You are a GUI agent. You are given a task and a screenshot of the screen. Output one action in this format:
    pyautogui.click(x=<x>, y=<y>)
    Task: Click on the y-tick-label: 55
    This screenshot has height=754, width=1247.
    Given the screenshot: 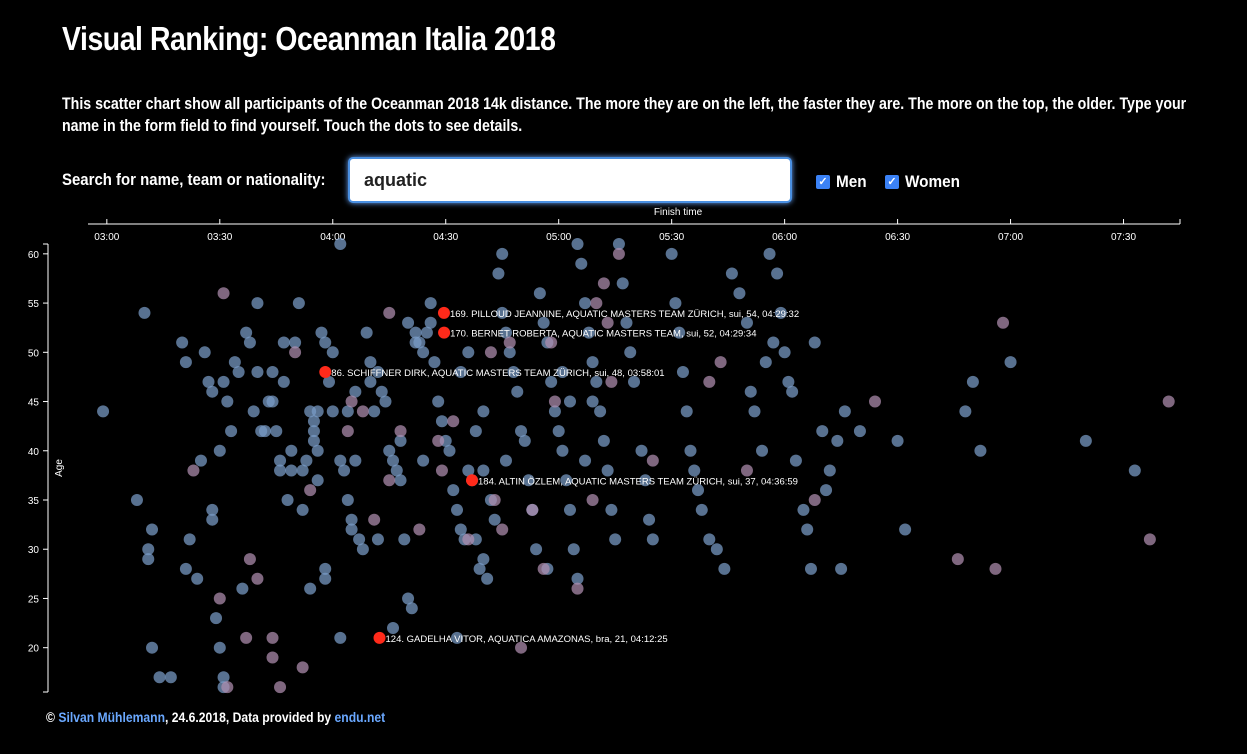 What is the action you would take?
    pyautogui.click(x=34, y=304)
    